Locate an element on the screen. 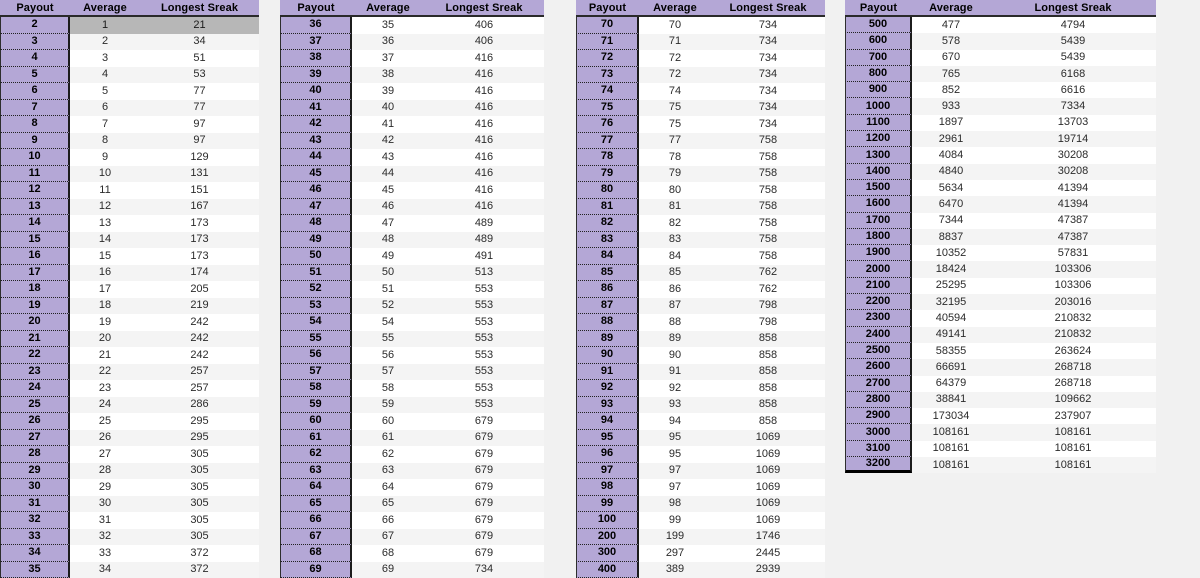 The width and height of the screenshot is (1200, 578). streak-cell: 205 is located at coordinates (199, 289).